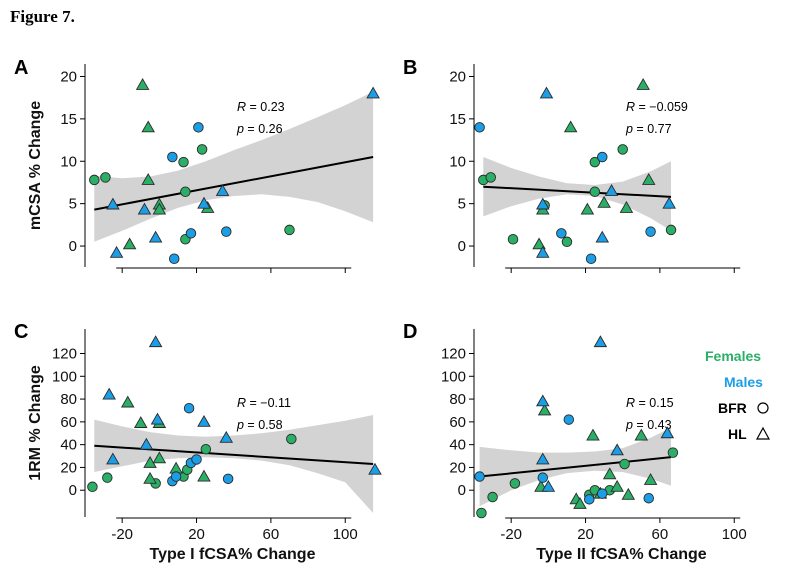  What do you see at coordinates (21, 332) in the screenshot?
I see `panel-letter-C: C` at bounding box center [21, 332].